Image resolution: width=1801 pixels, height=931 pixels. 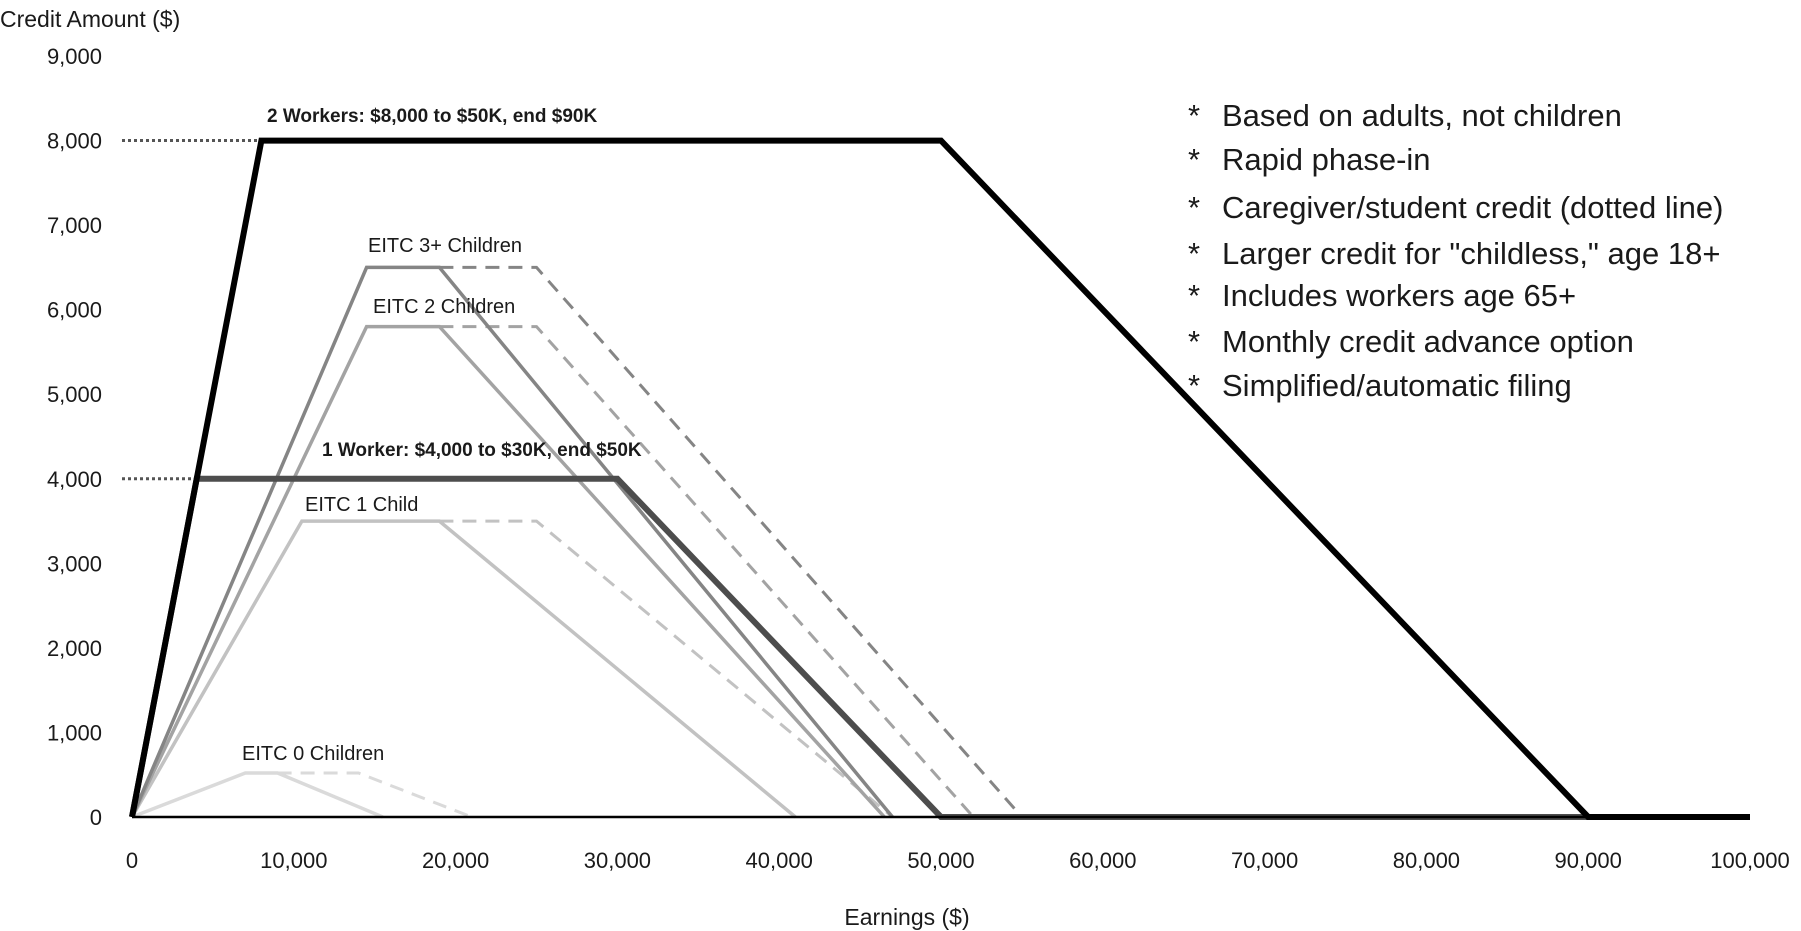 What do you see at coordinates (1428, 341) in the screenshot?
I see `note-text: Monthly credit advance option` at bounding box center [1428, 341].